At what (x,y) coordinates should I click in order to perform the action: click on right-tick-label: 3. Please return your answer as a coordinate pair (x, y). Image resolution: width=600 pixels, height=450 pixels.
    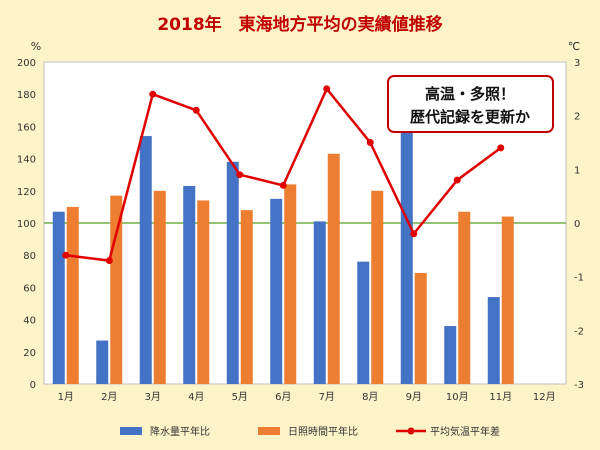
    Looking at the image, I should click on (577, 63).